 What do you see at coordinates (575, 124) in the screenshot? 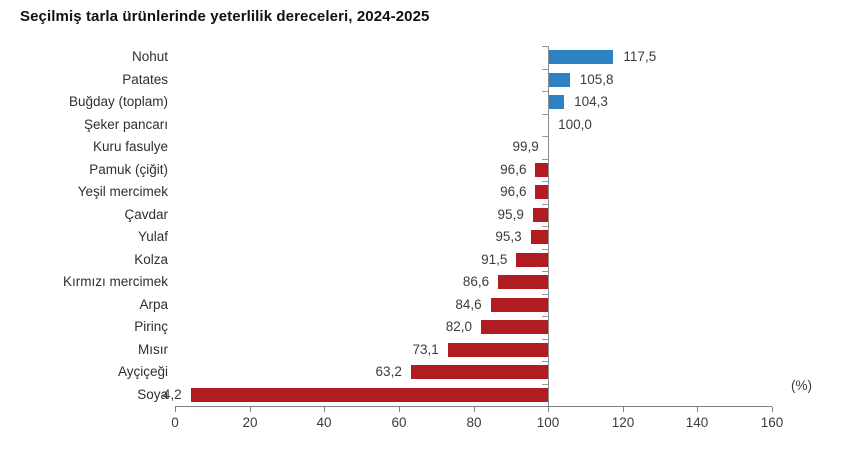
I see `value-label: 100,0` at bounding box center [575, 124].